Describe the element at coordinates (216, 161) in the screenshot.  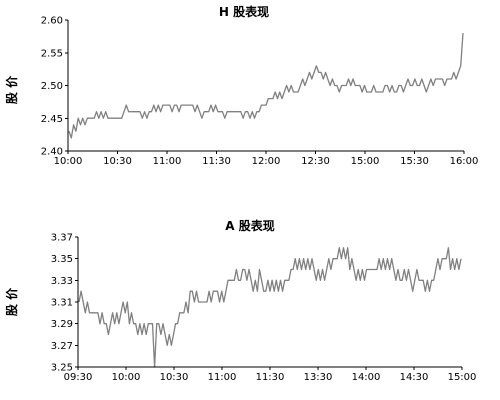
I see `chart-h-x-tick-label: 11:30` at that location.